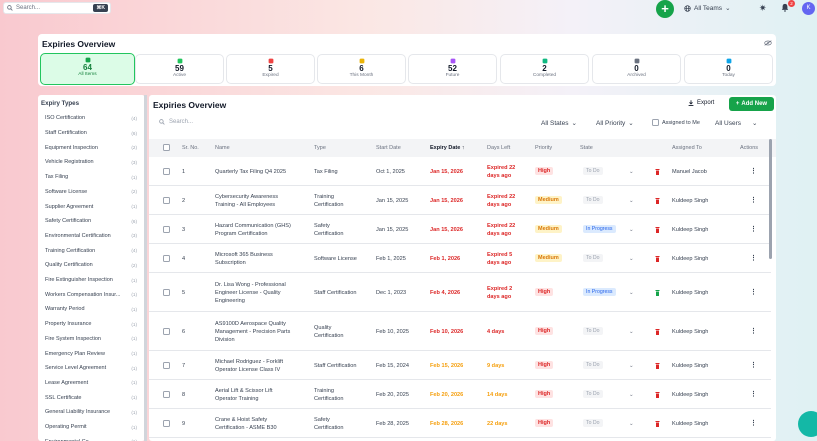 The height and width of the screenshot is (441, 817). What do you see at coordinates (57, 8) in the screenshot?
I see `global-search-input: Search... ⌘K` at bounding box center [57, 8].